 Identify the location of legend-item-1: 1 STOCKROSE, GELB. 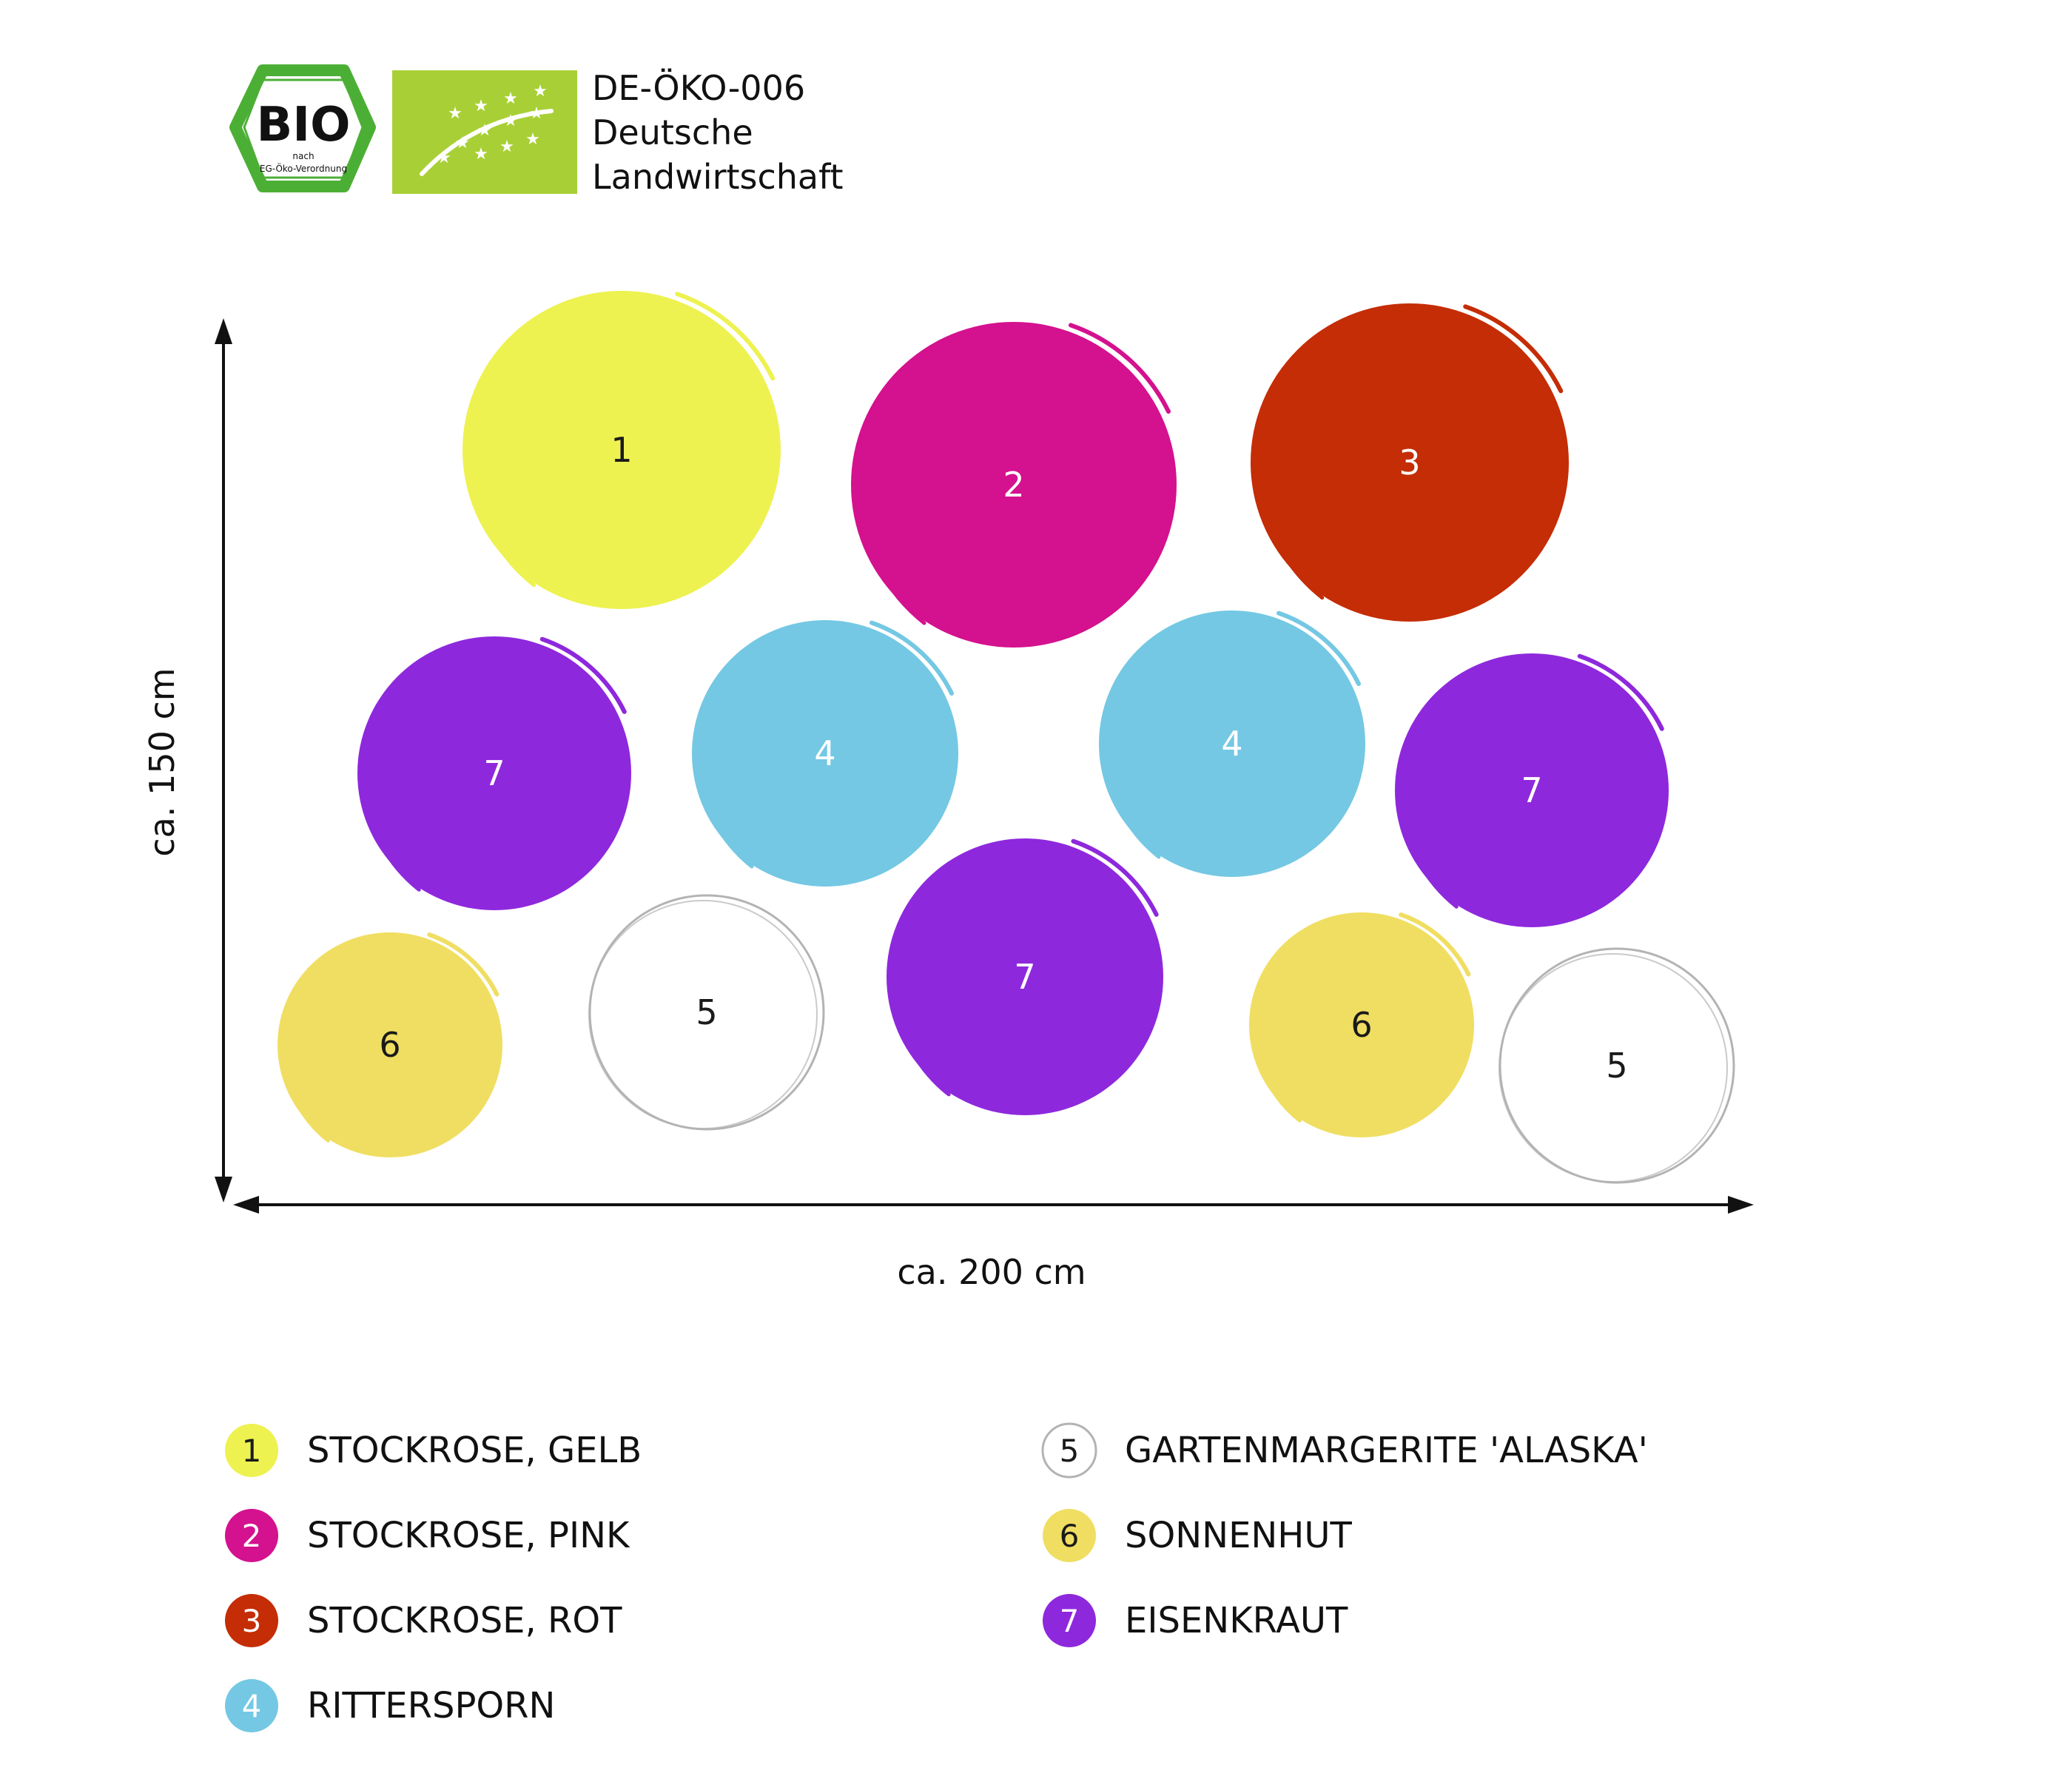
(433, 1450).